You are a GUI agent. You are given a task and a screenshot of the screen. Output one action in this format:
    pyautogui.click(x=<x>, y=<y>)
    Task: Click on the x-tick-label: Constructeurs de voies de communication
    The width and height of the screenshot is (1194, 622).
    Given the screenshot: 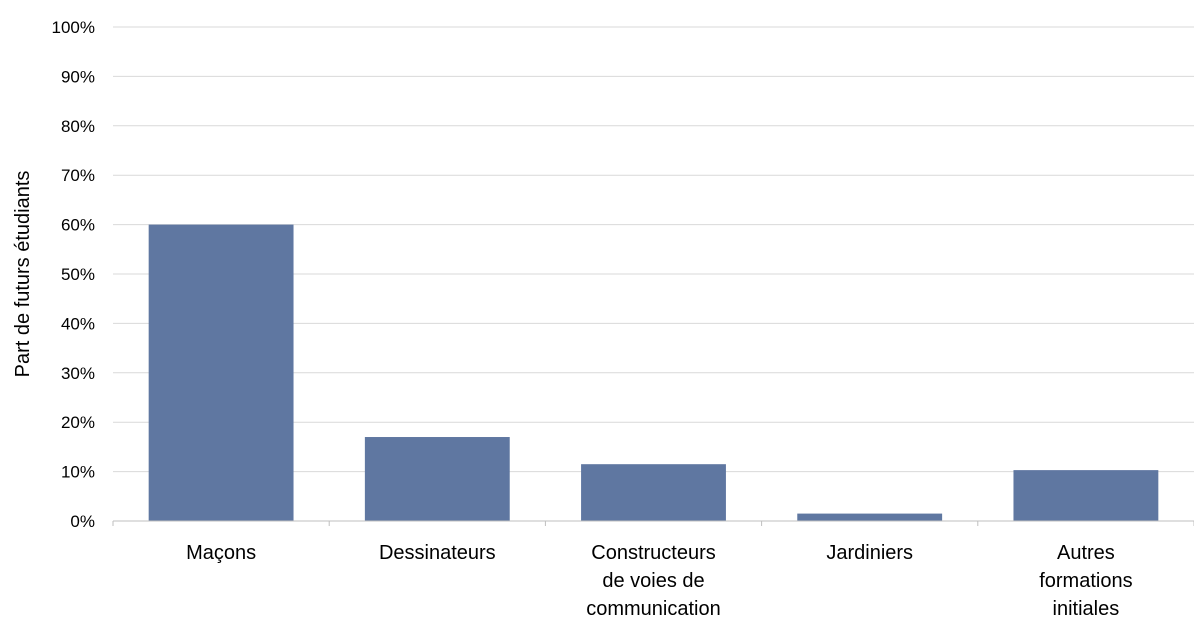 What is the action you would take?
    pyautogui.click(x=653, y=581)
    